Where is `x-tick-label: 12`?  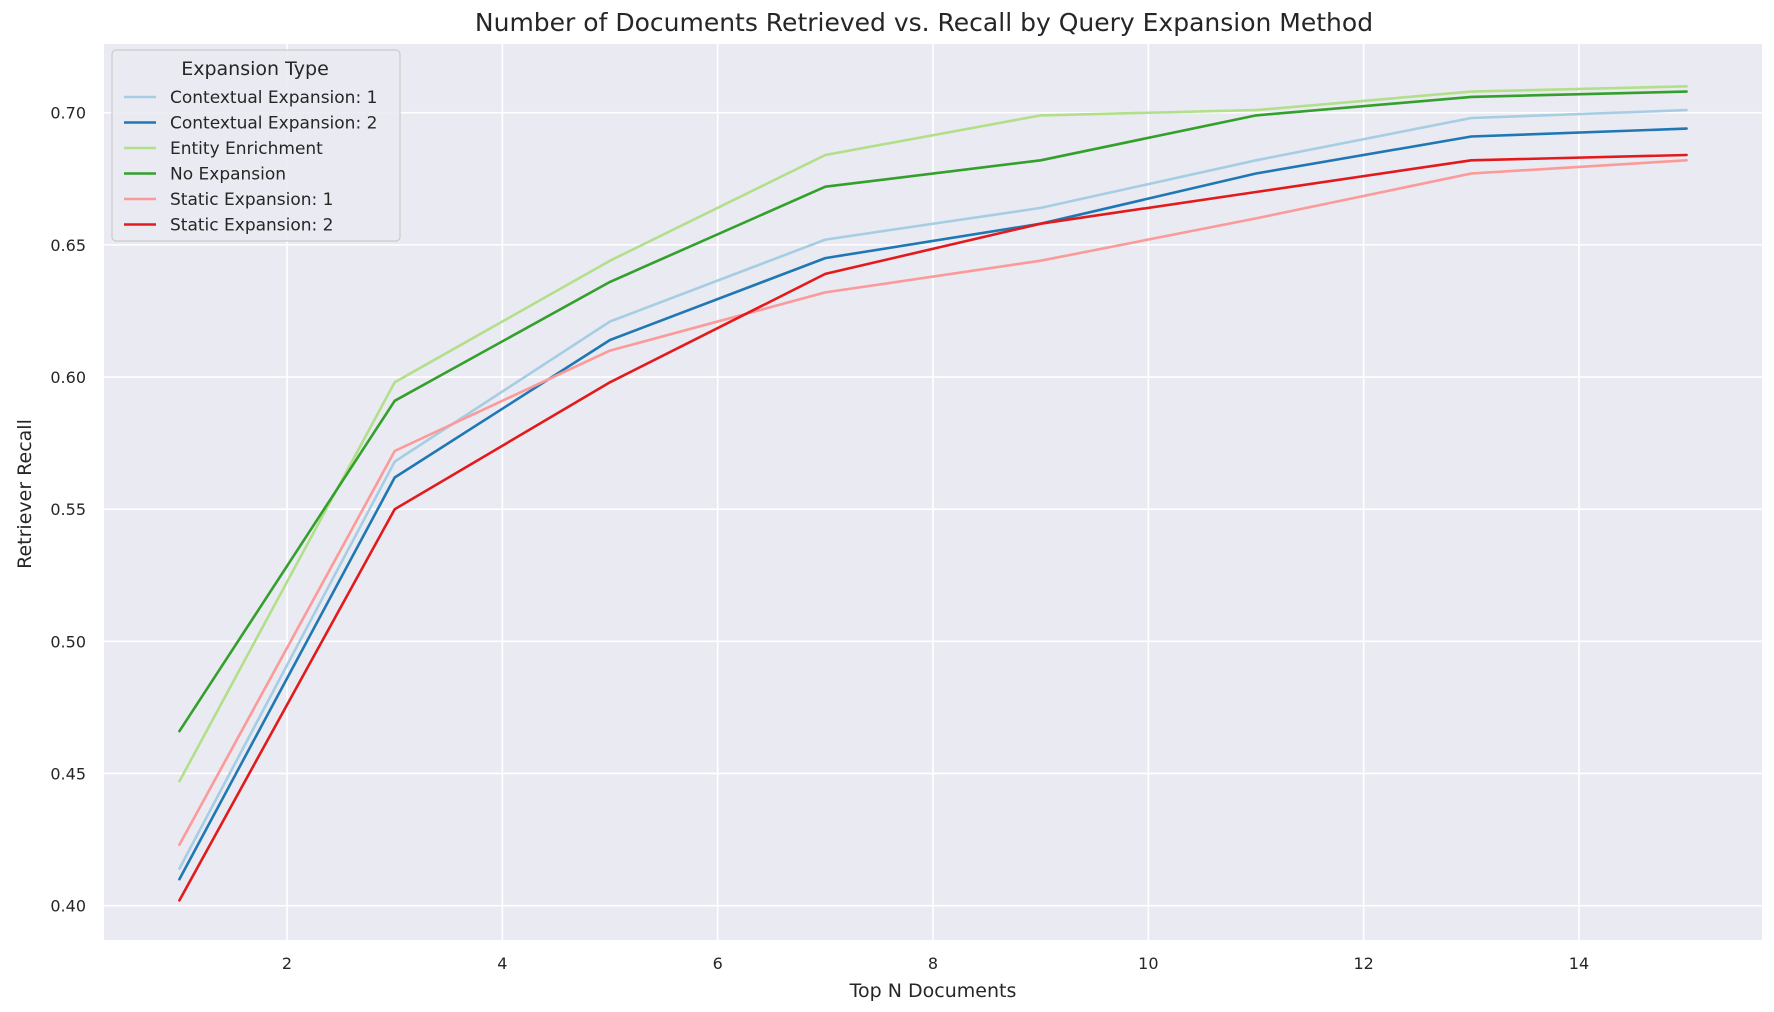 x-tick-label: 12 is located at coordinates (1363, 963).